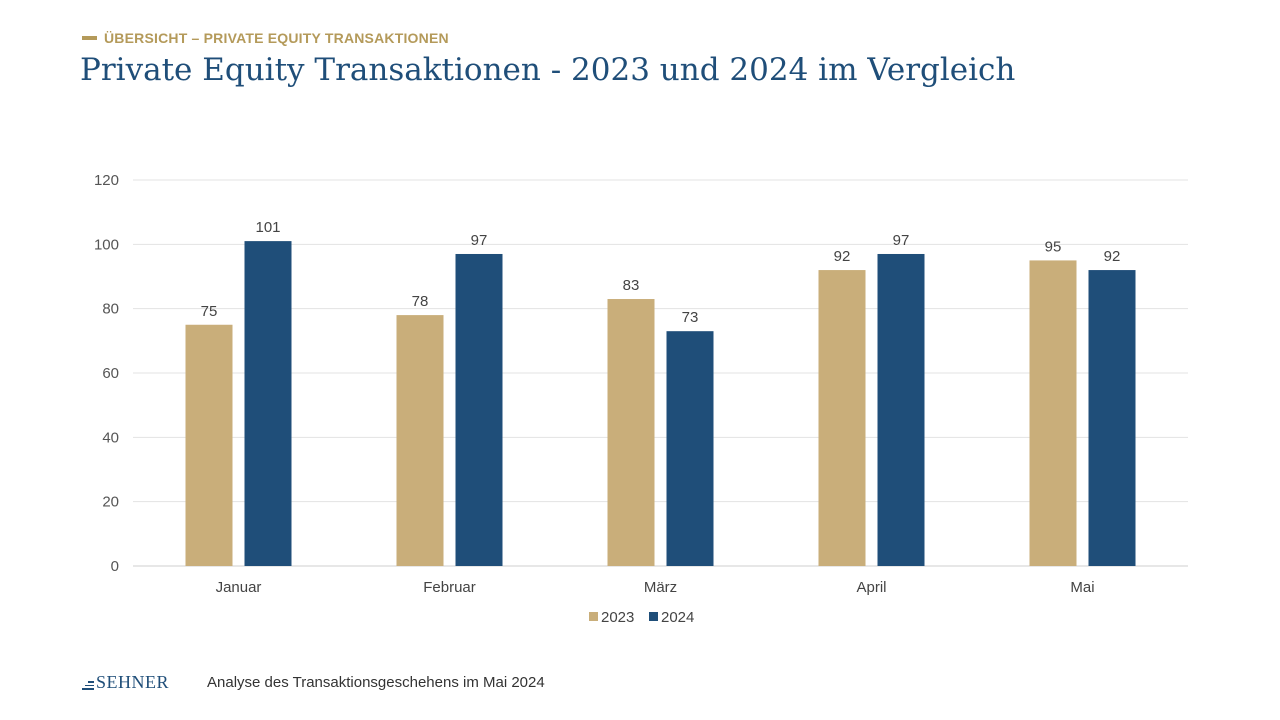  Describe the element at coordinates (690, 317) in the screenshot. I see `data-label: 73` at that location.